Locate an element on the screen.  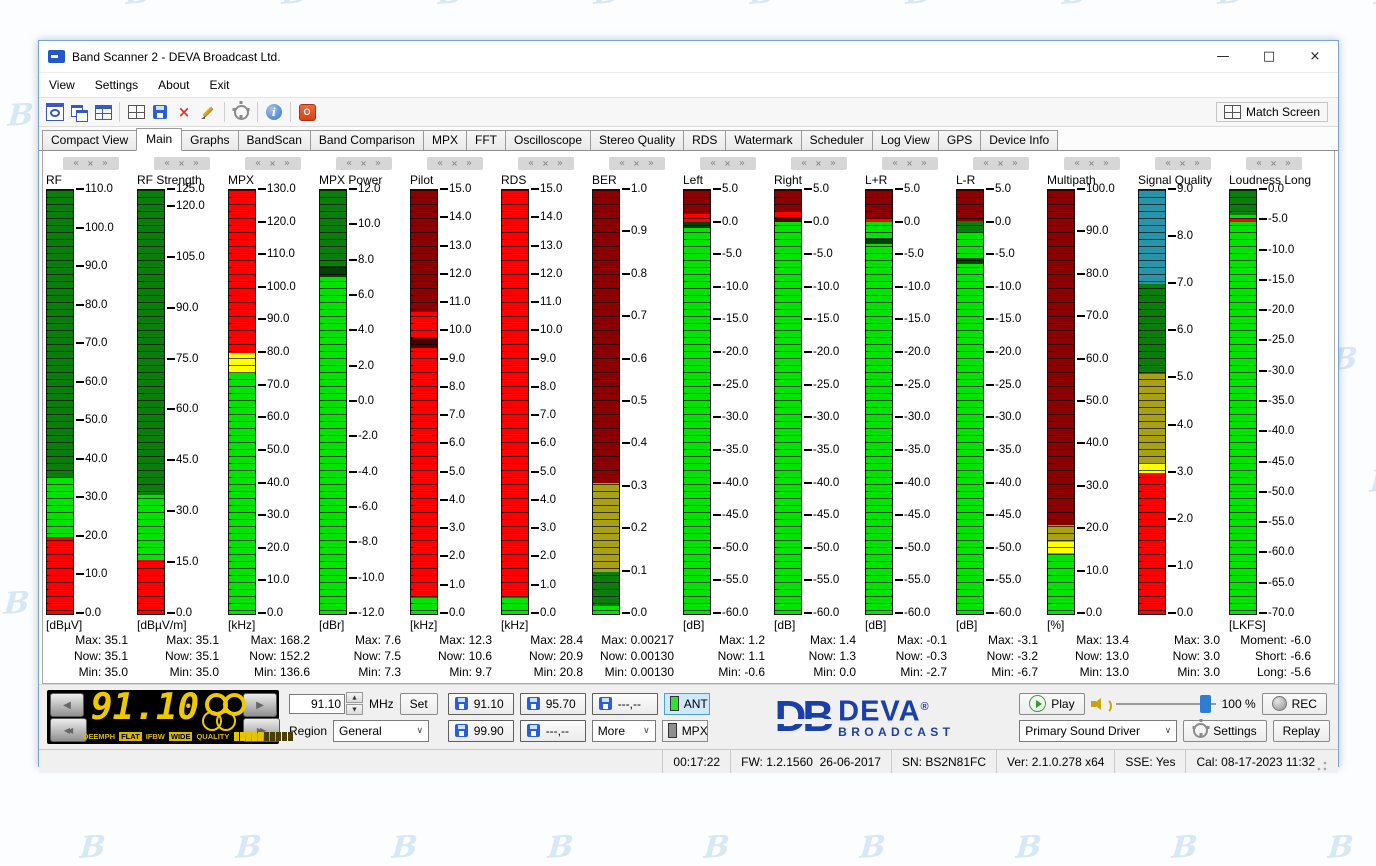
tab-log-view: Log View is located at coordinates (905, 140).